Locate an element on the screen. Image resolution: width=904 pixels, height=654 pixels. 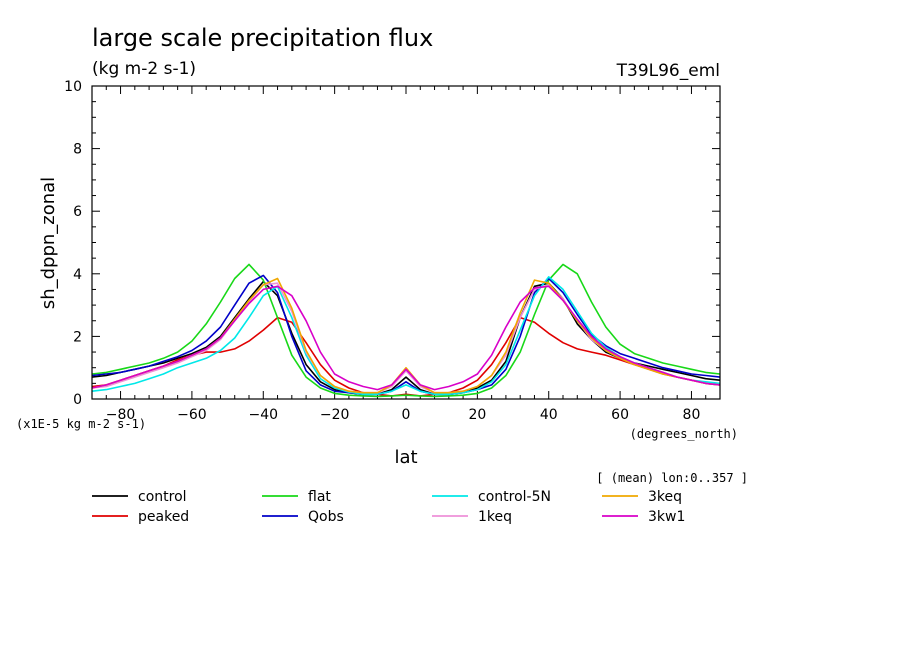
series-lines is located at coordinates (406, 330).